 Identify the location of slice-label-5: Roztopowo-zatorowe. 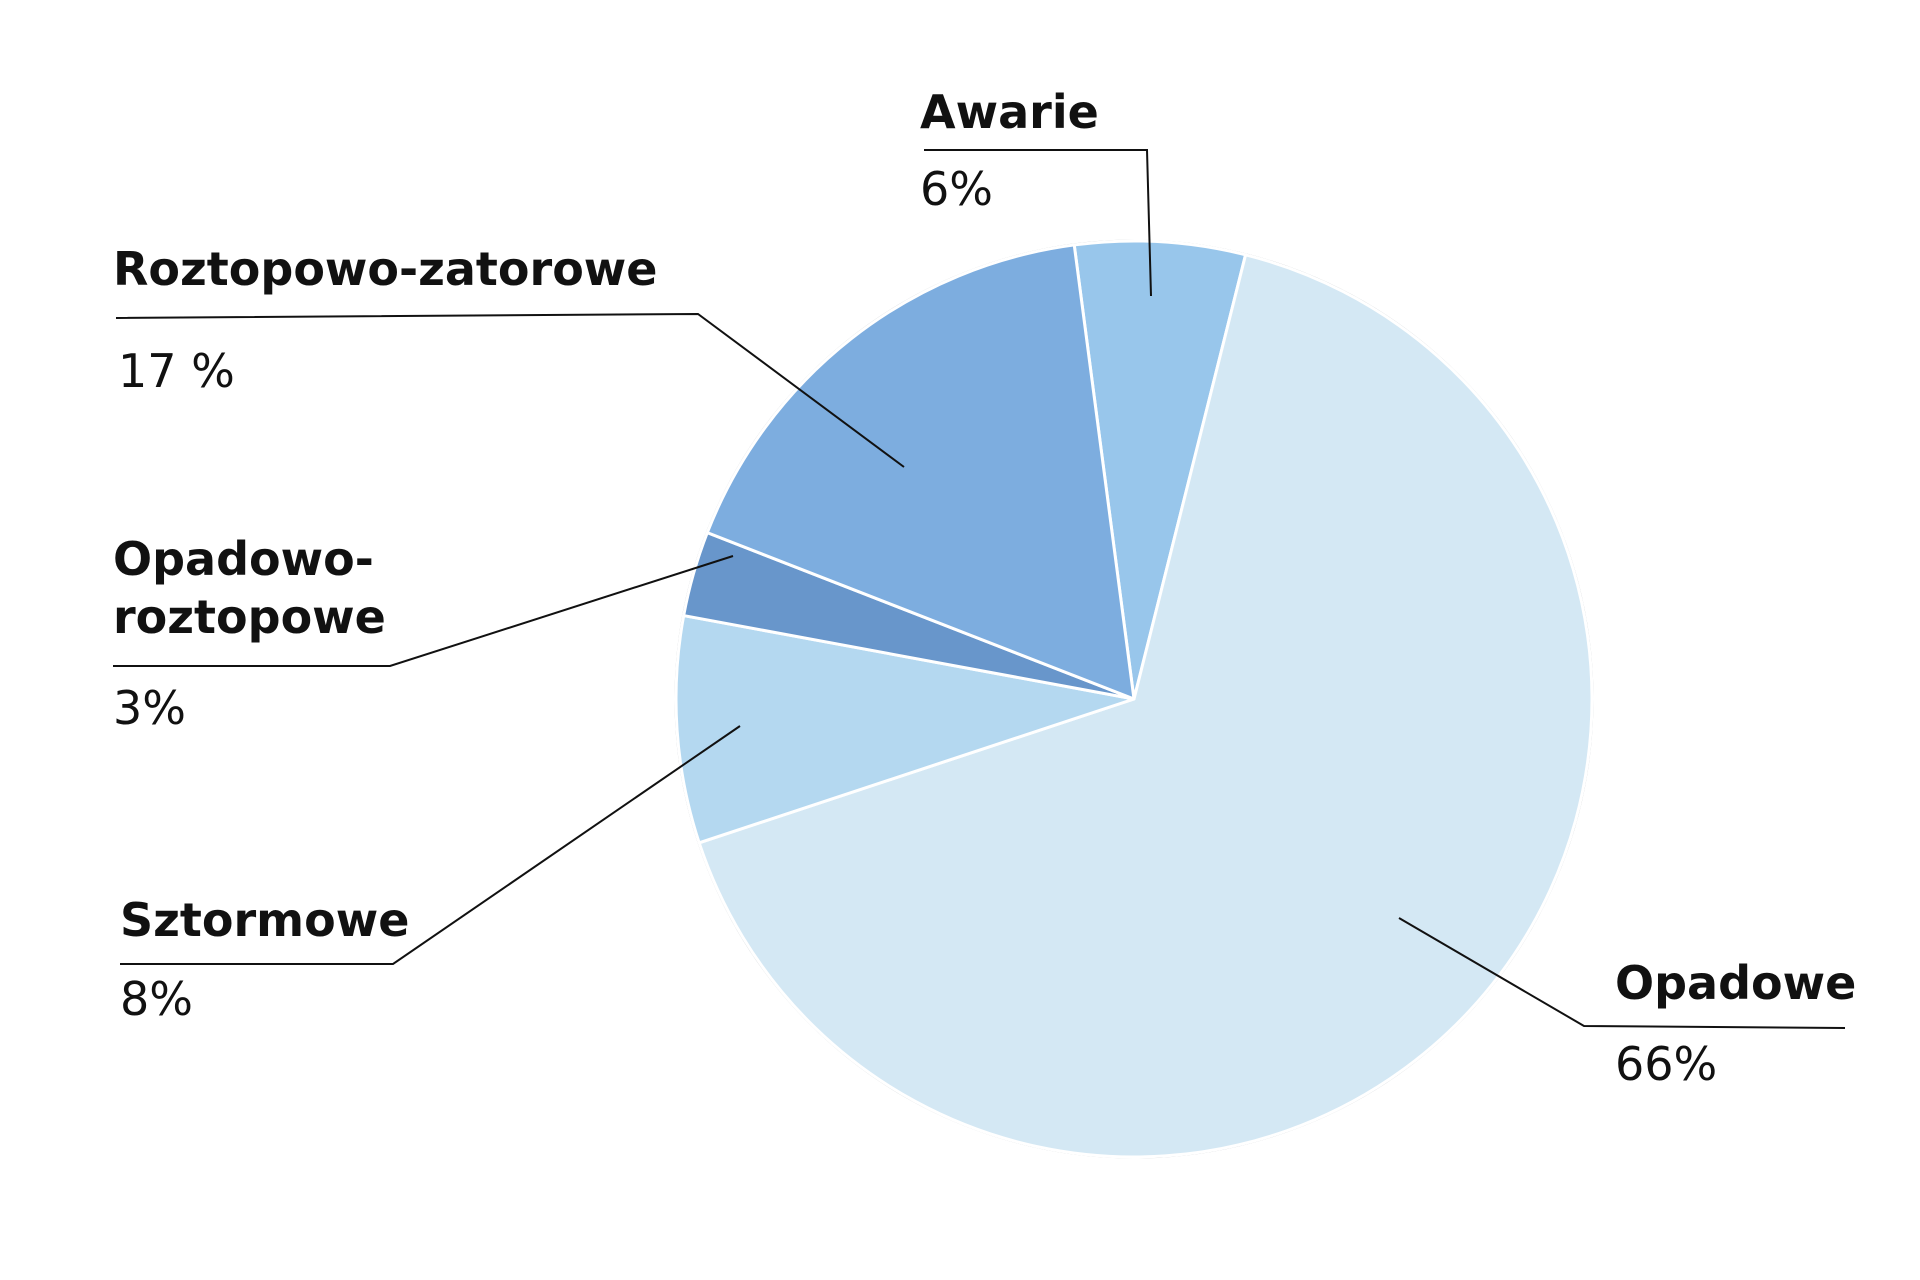
(385, 269).